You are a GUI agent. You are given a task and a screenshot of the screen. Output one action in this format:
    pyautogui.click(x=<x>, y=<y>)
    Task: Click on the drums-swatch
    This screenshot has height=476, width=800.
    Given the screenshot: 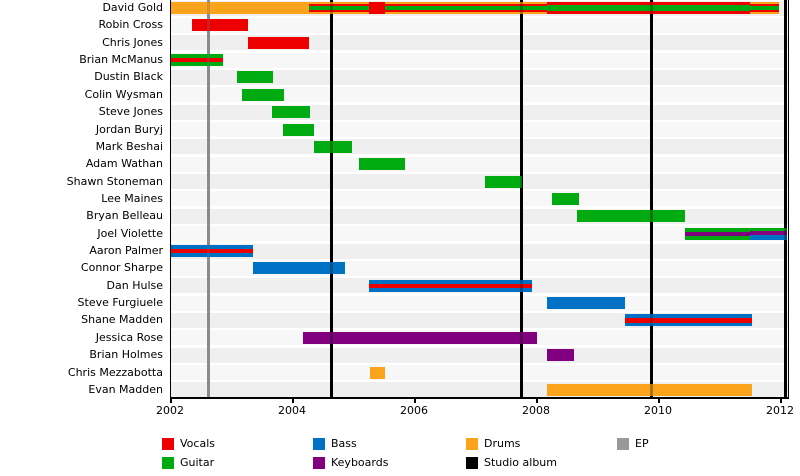 What is the action you would take?
    pyautogui.click(x=472, y=443)
    